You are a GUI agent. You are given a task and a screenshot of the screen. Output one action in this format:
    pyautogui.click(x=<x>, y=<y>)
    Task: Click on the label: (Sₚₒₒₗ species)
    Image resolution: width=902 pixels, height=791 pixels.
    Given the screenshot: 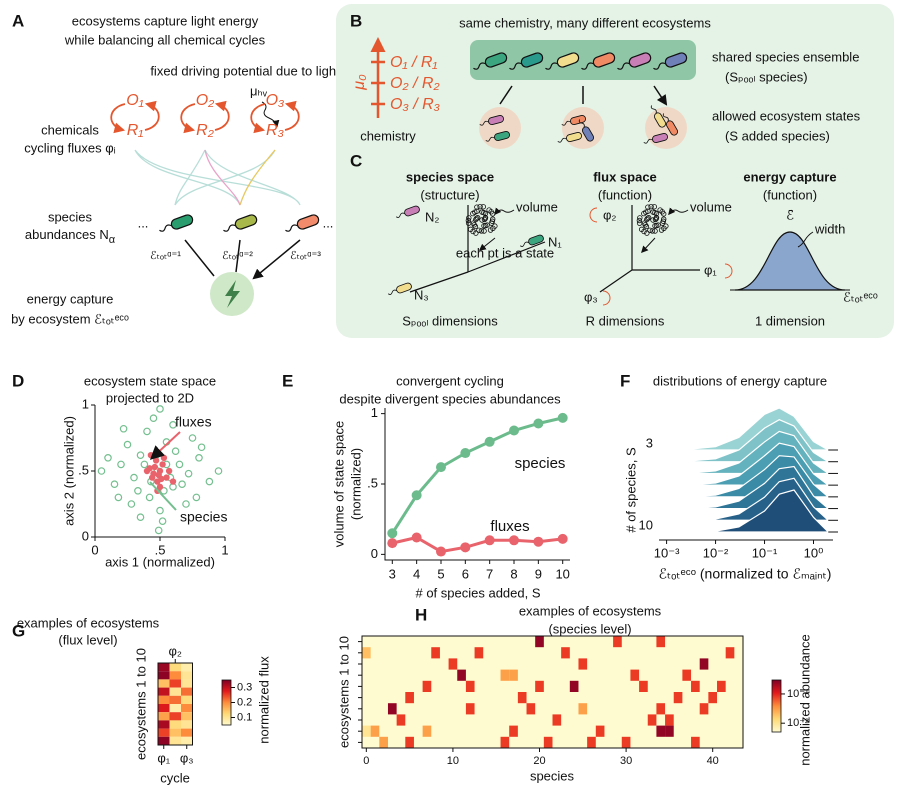 What is the action you would take?
    pyautogui.click(x=766, y=76)
    